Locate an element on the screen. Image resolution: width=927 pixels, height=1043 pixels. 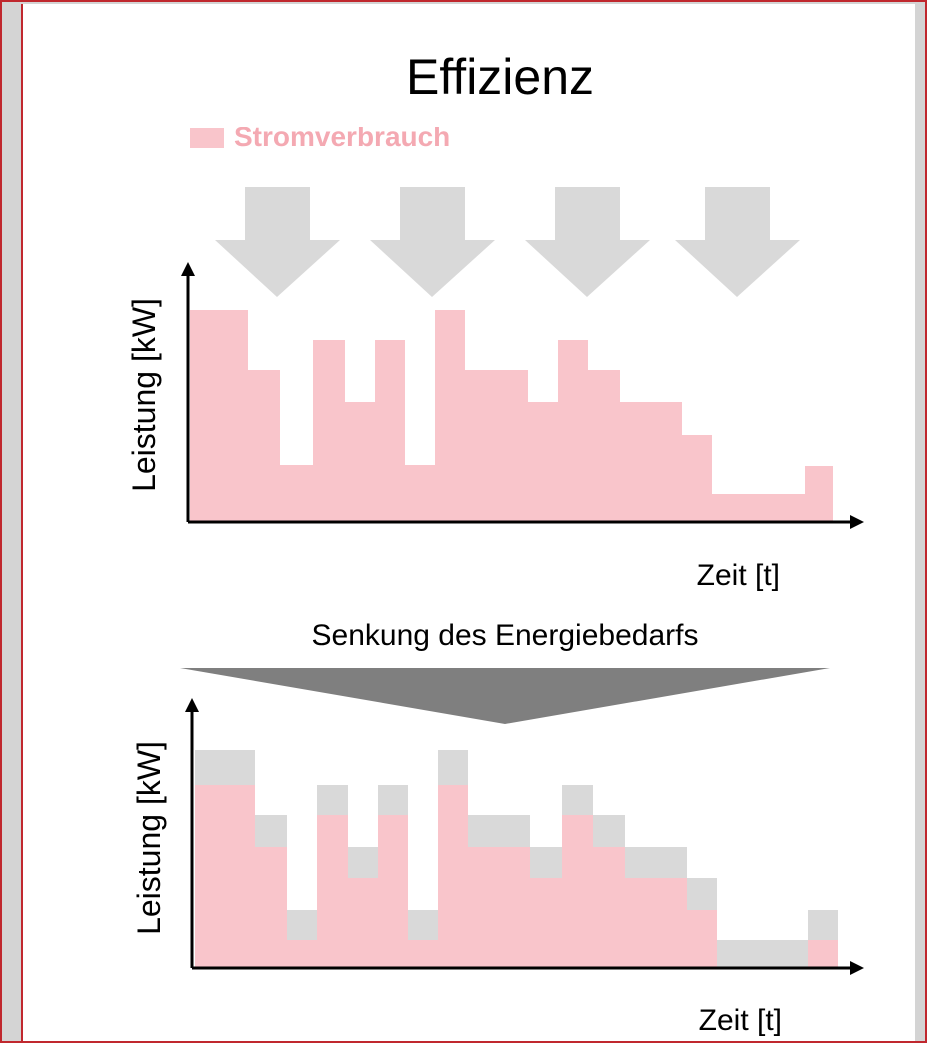
legend-label: Stromverbrauch is located at coordinates (342, 136).